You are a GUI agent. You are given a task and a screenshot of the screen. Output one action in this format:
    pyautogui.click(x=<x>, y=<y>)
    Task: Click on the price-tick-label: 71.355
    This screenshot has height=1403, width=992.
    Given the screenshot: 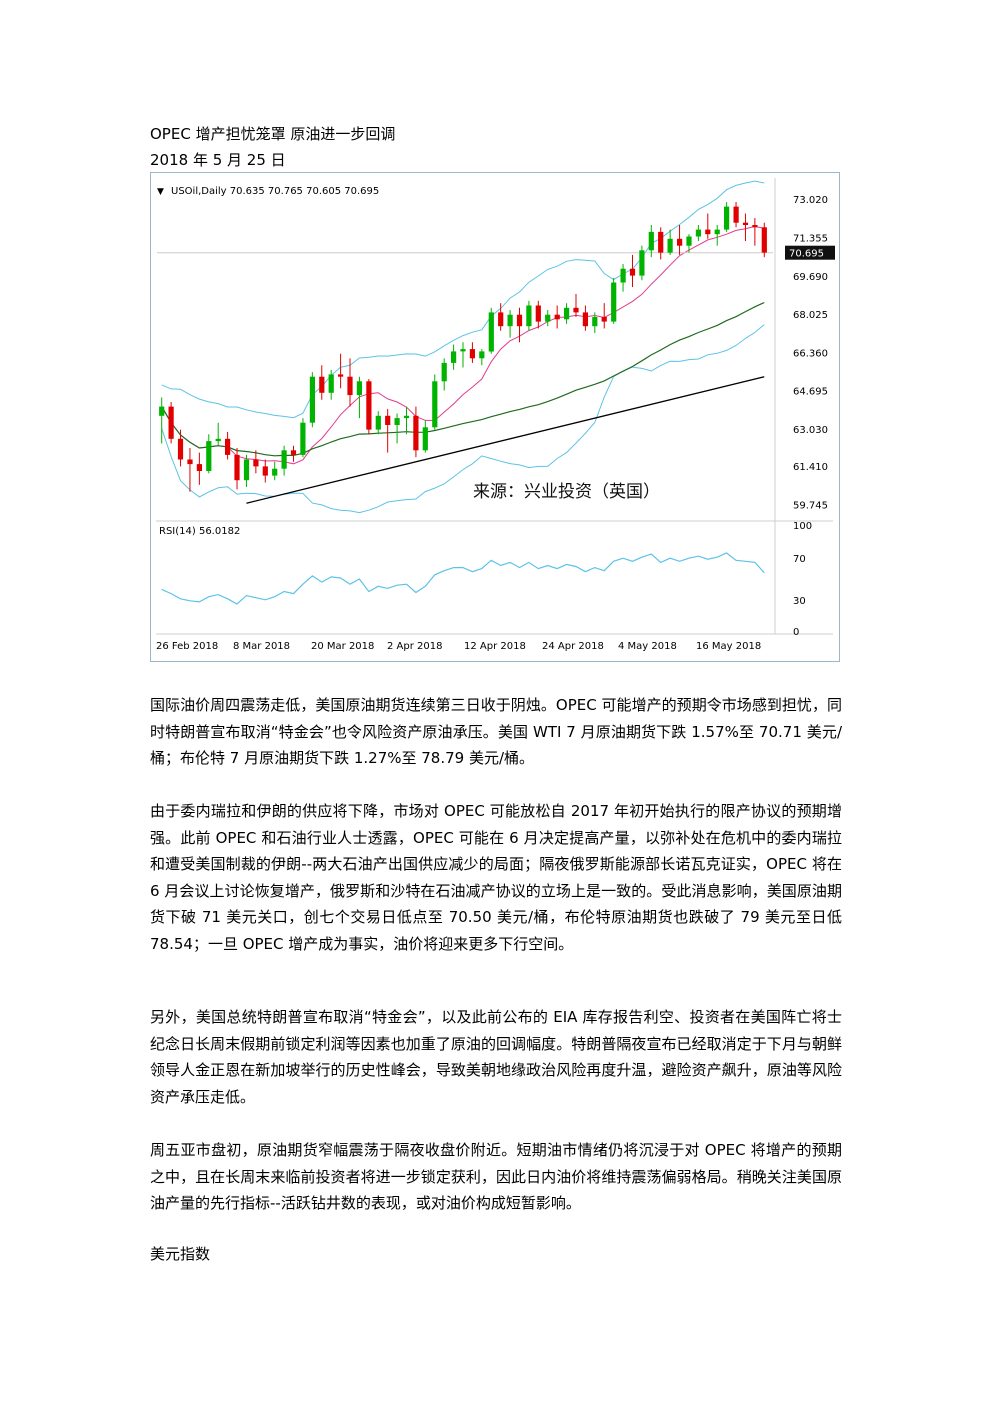 What is the action you would take?
    pyautogui.click(x=810, y=239)
    